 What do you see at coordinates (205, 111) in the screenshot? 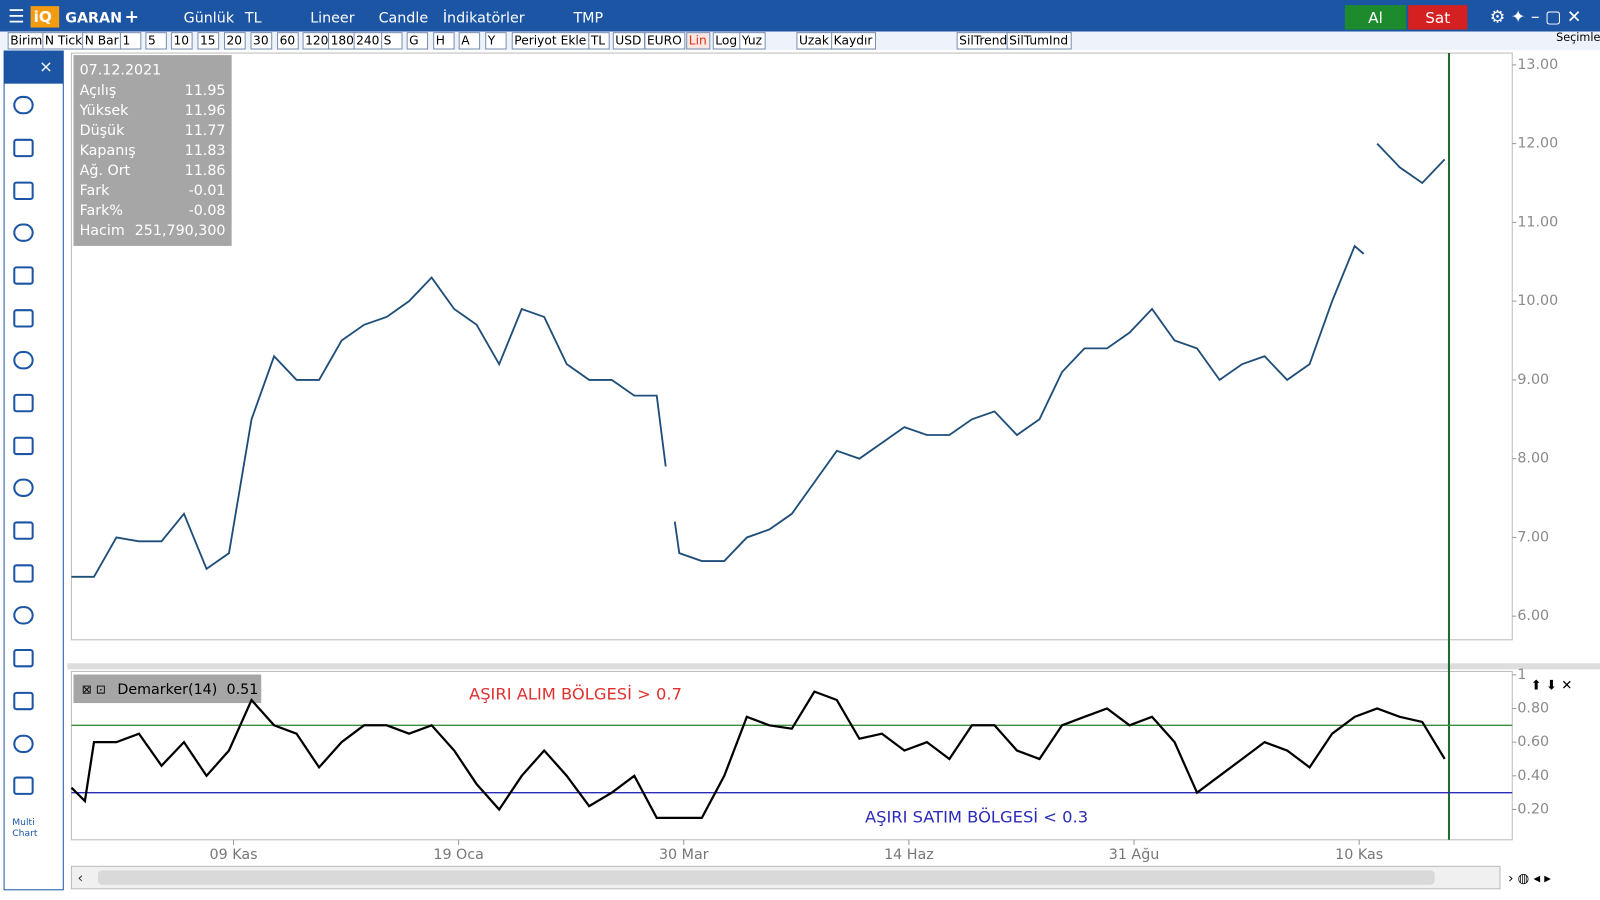
I see `info-value: 11.96` at bounding box center [205, 111].